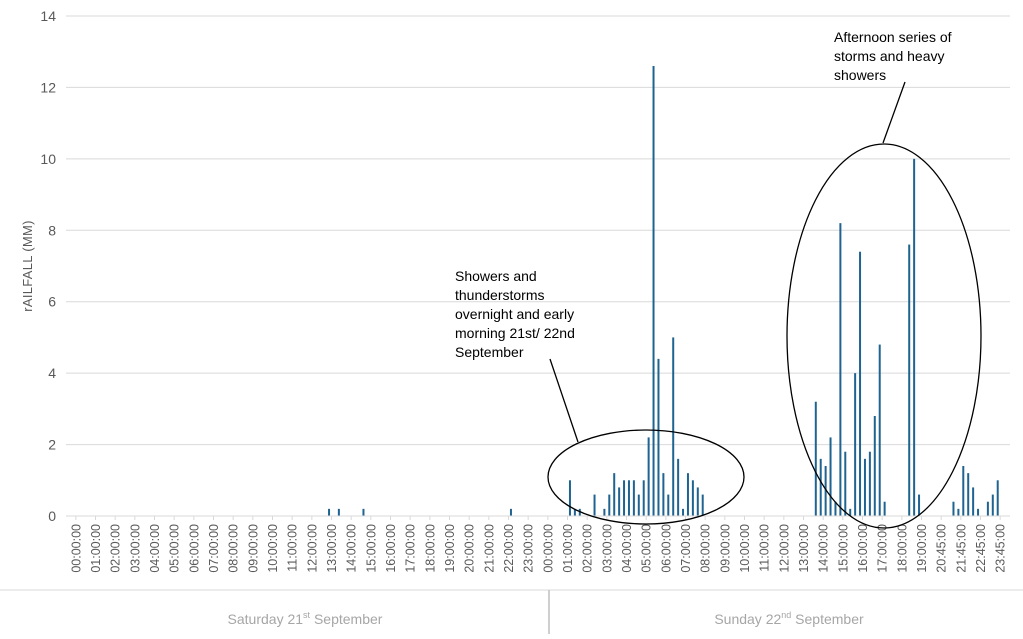  Describe the element at coordinates (686, 548) in the screenshot. I see `x-tick-label: 07:00:00` at that location.